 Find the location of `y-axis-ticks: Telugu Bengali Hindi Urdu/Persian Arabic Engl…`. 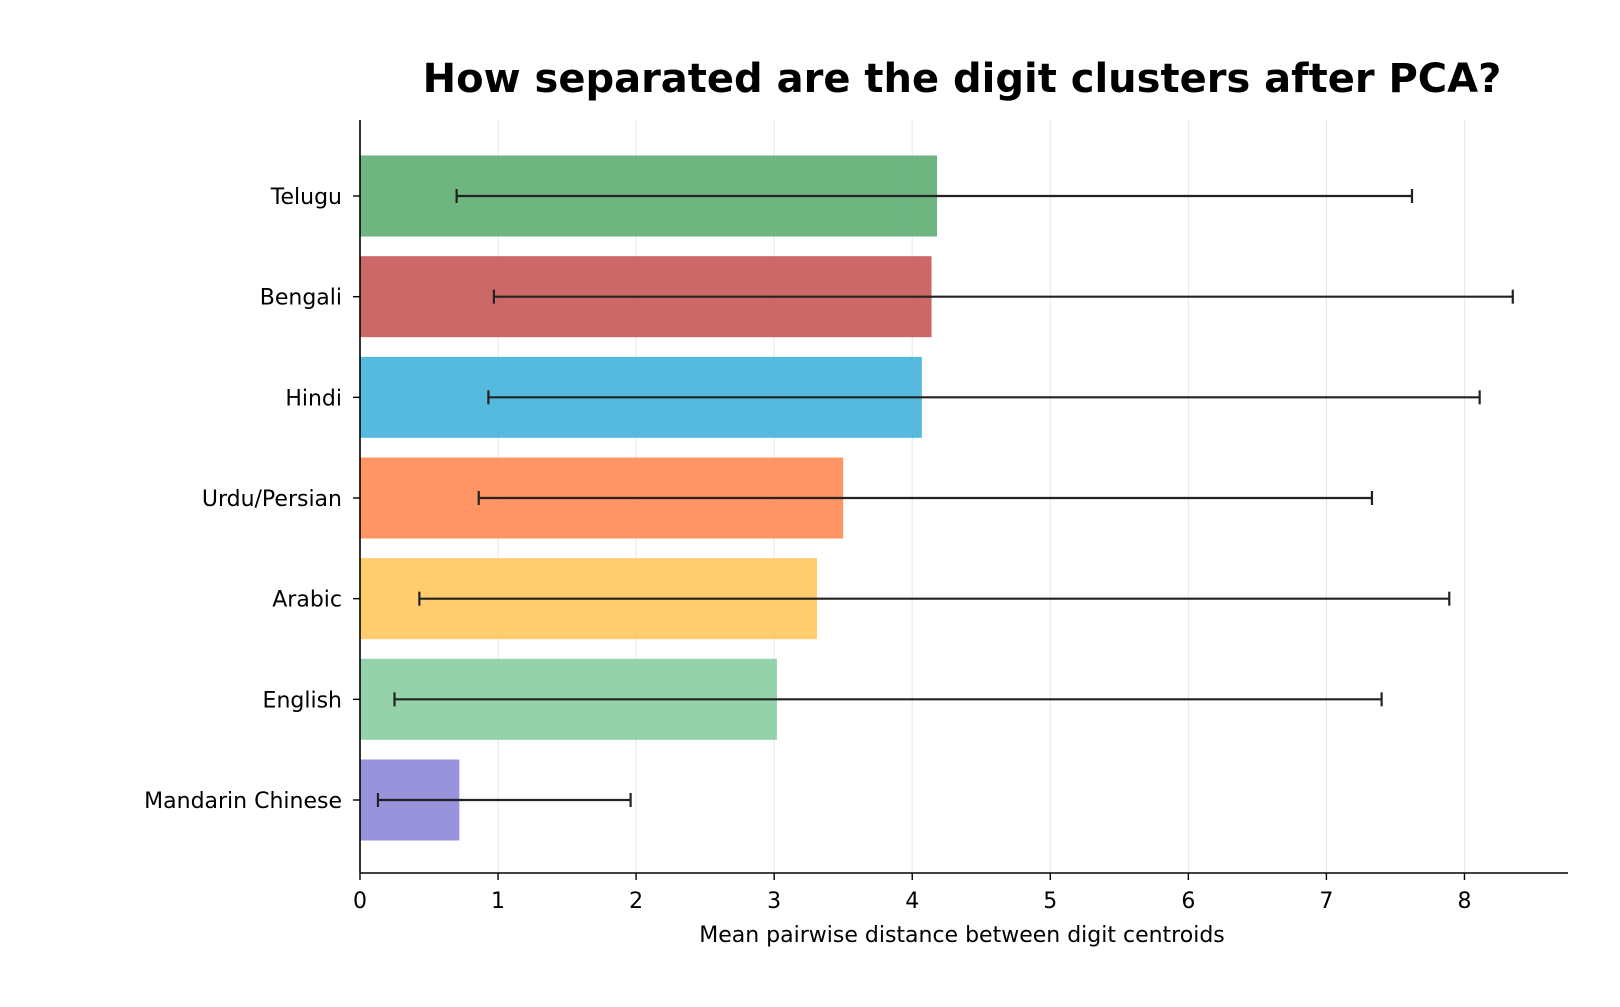

y-axis-ticks: Telugu Bengali Hindi Urdu/Persian Arabic Engl… is located at coordinates (252, 499).